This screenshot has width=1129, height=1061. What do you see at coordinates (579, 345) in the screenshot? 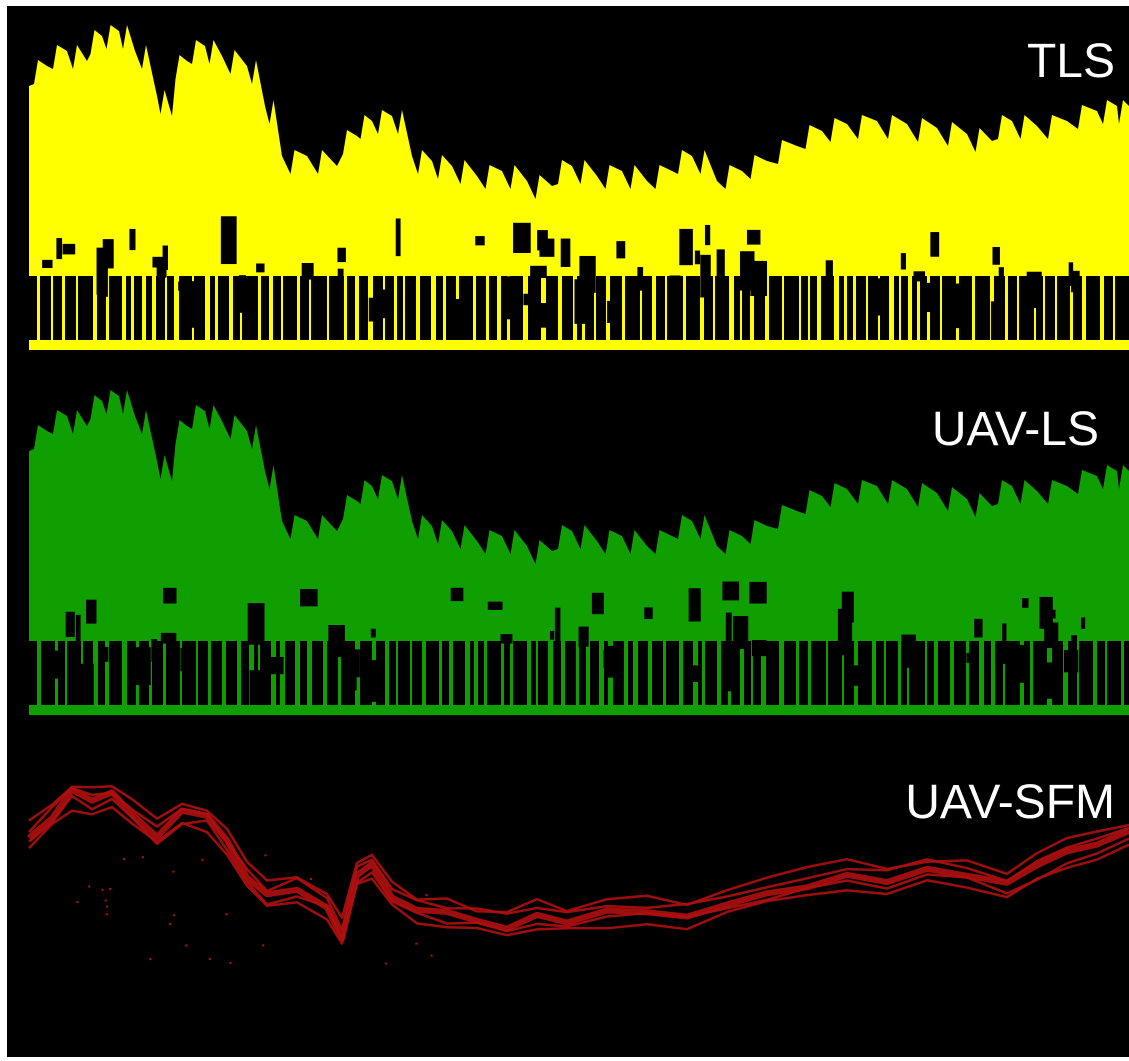
I see `tls-ground` at bounding box center [579, 345].